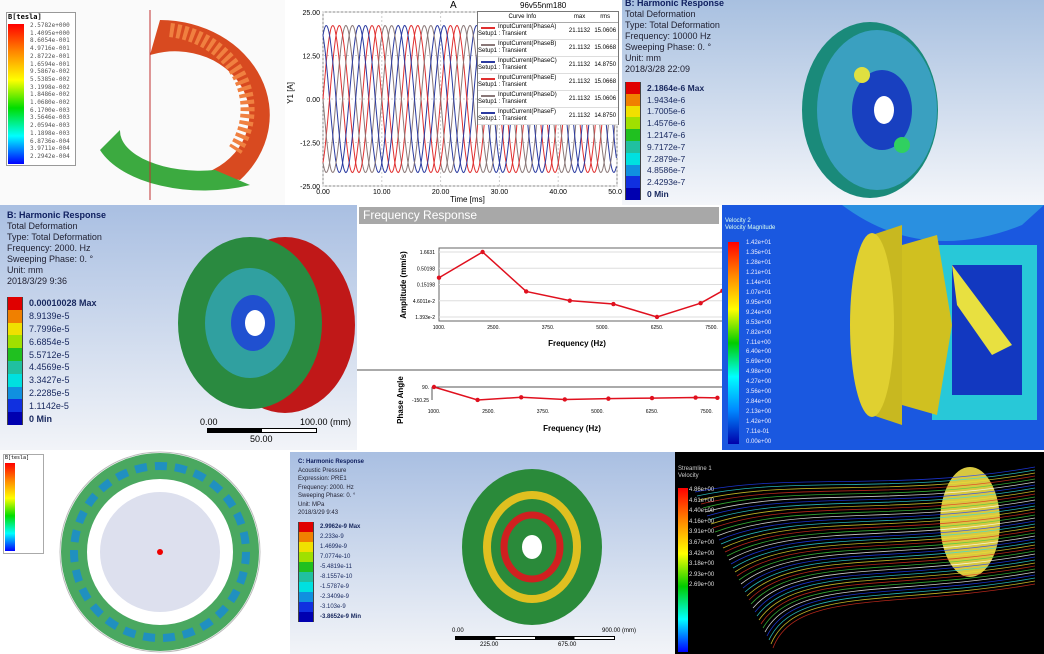 Image resolution: width=1044 pixels, height=654 pixels. What do you see at coordinates (702, 574) in the screenshot?
I see `legend-value: 2.93e+00` at bounding box center [702, 574].